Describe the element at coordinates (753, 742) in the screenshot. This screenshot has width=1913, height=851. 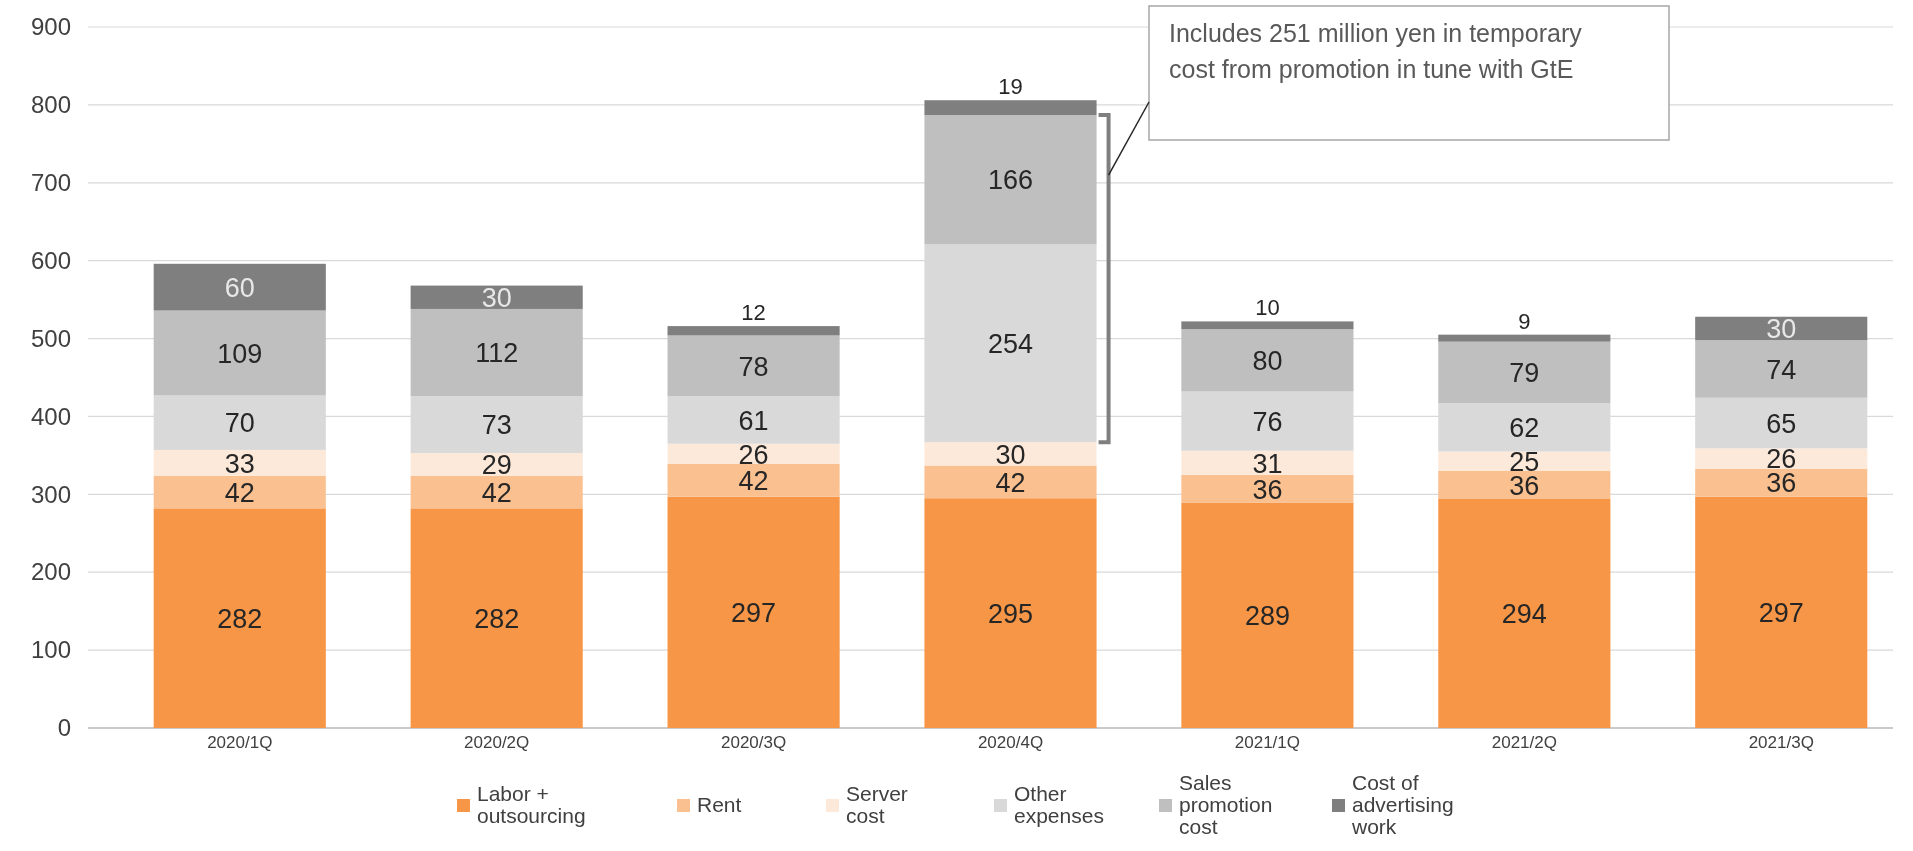
I see `x-tick-label: 2020/3Q` at that location.